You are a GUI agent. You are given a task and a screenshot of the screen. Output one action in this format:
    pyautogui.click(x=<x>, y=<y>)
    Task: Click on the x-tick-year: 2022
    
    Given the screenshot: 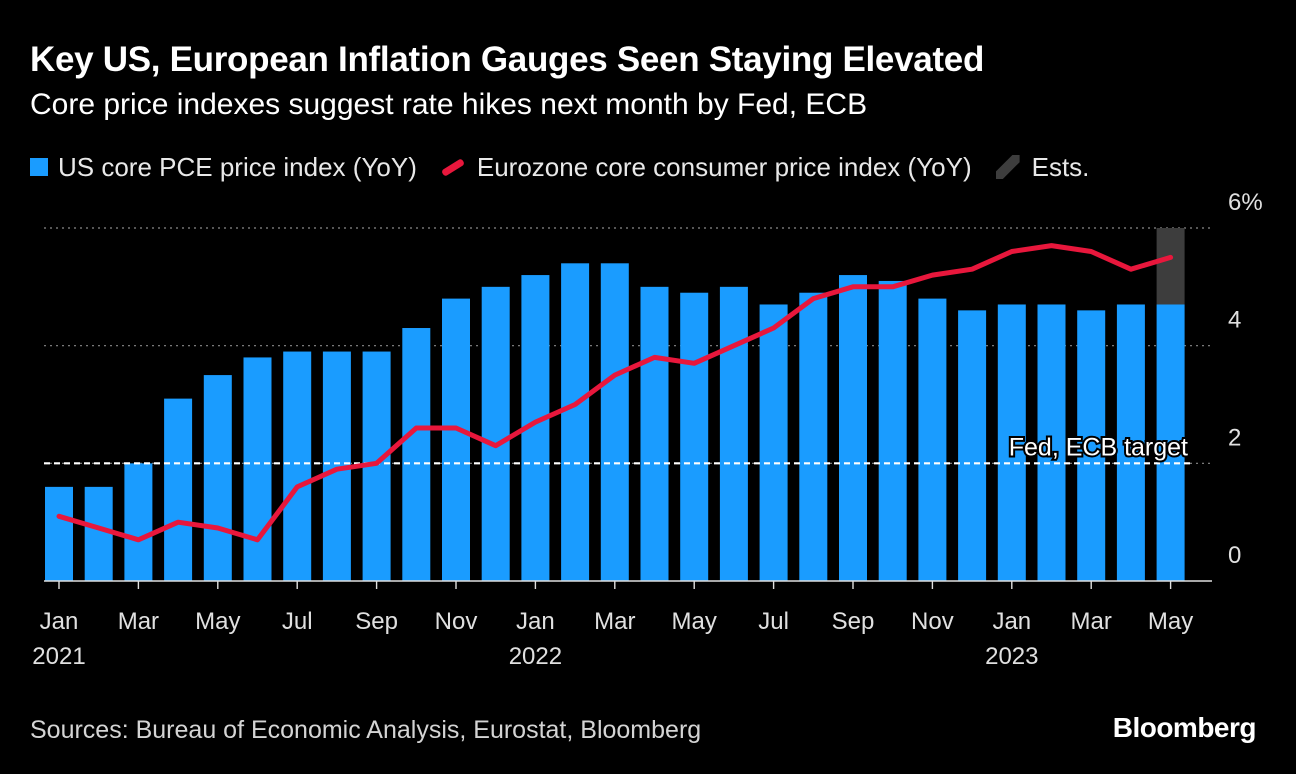 What is the action you would take?
    pyautogui.click(x=535, y=656)
    